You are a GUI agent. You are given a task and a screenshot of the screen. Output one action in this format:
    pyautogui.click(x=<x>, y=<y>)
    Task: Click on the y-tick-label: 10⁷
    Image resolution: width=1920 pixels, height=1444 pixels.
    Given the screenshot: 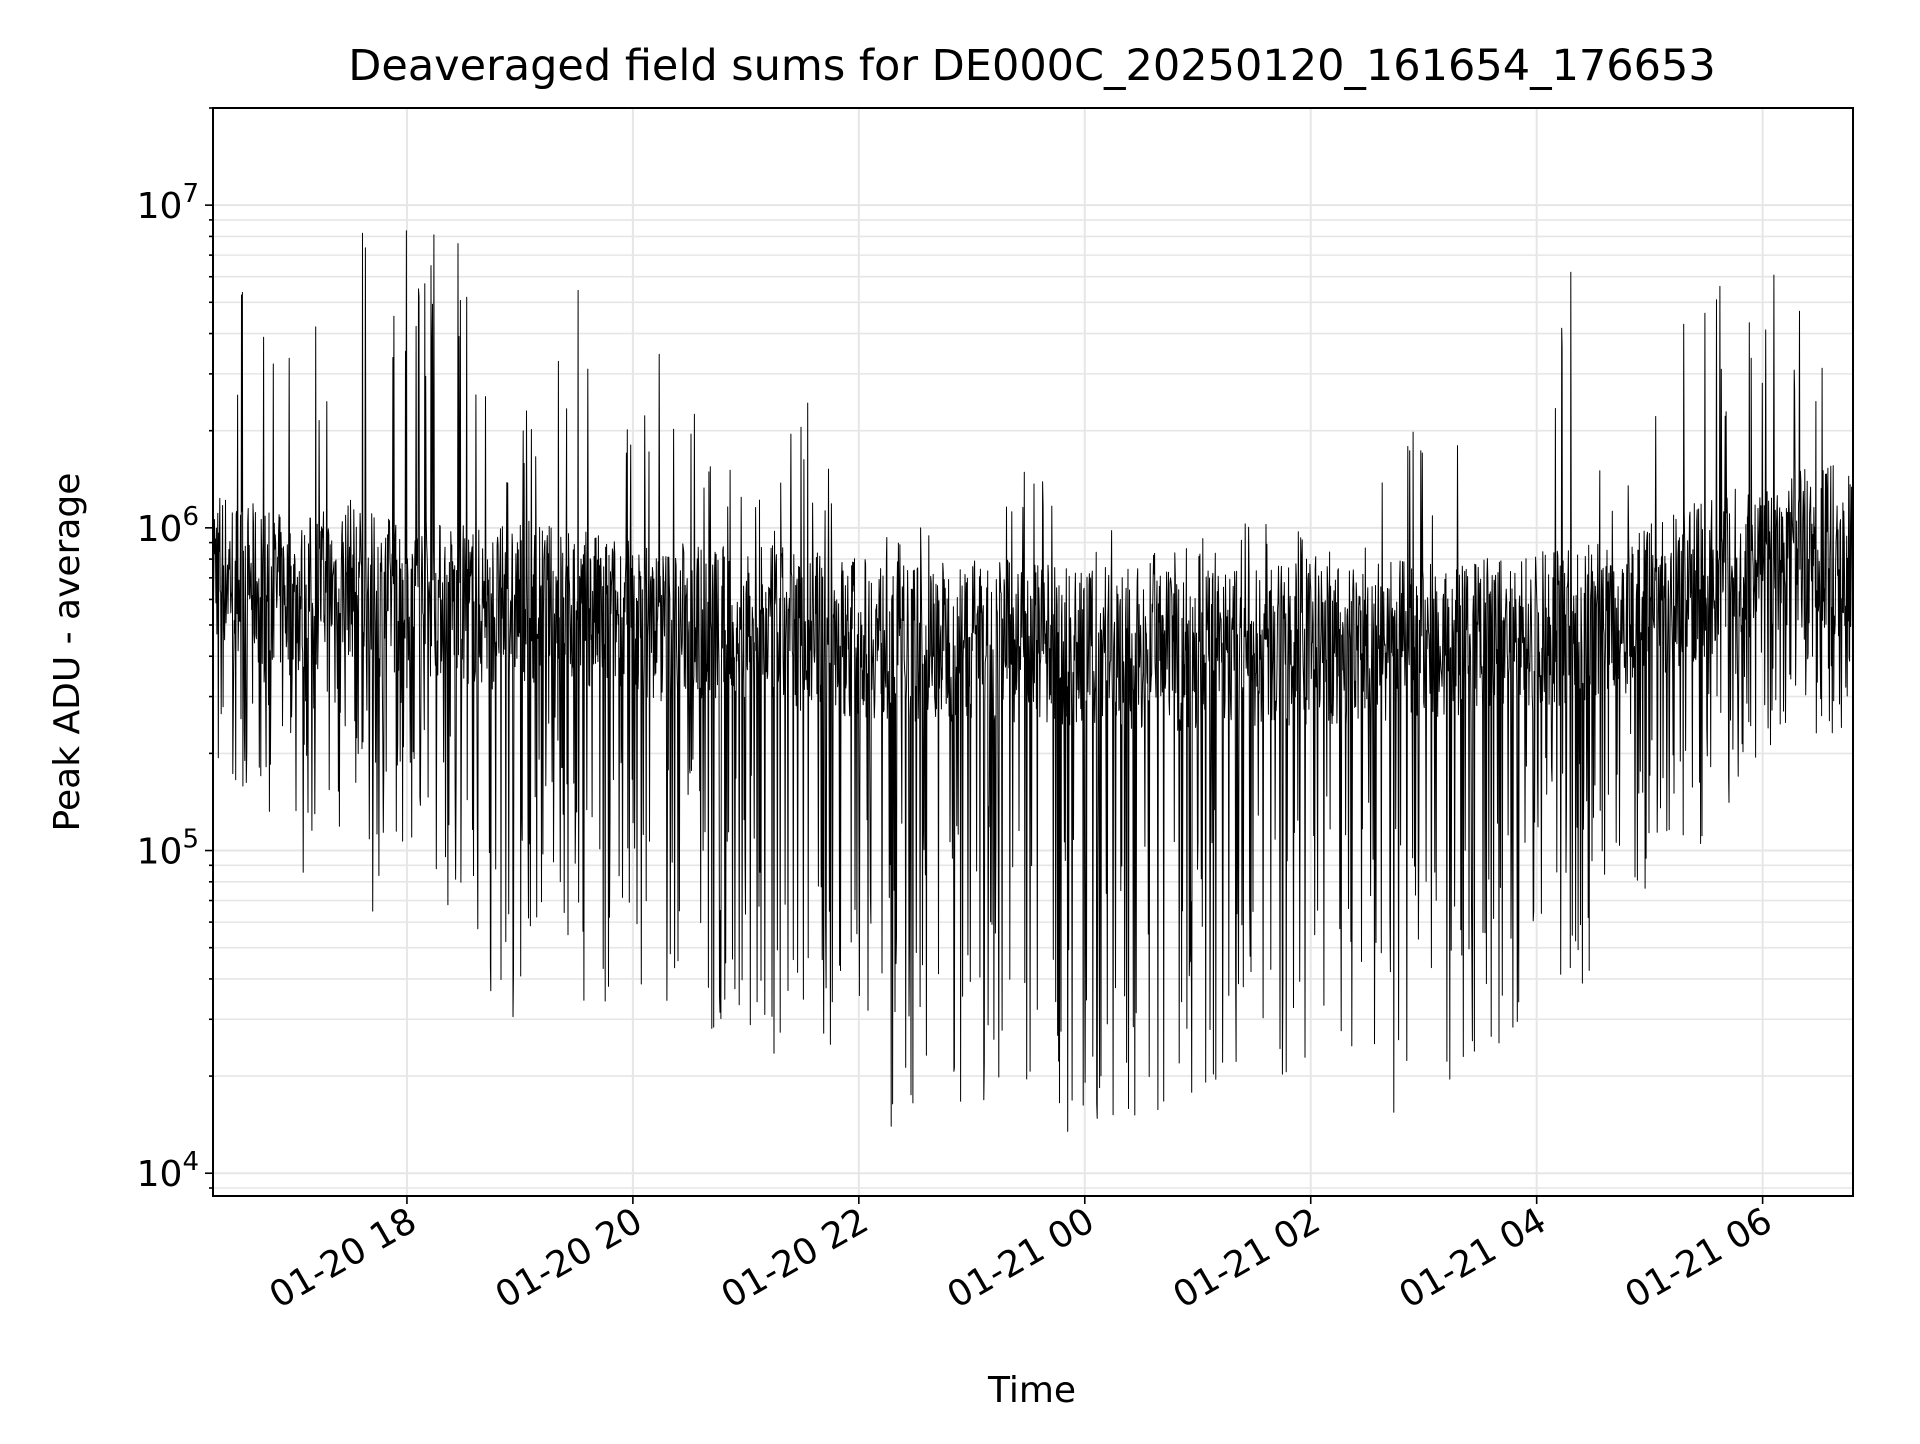 What is the action you would take?
    pyautogui.click(x=168, y=203)
    